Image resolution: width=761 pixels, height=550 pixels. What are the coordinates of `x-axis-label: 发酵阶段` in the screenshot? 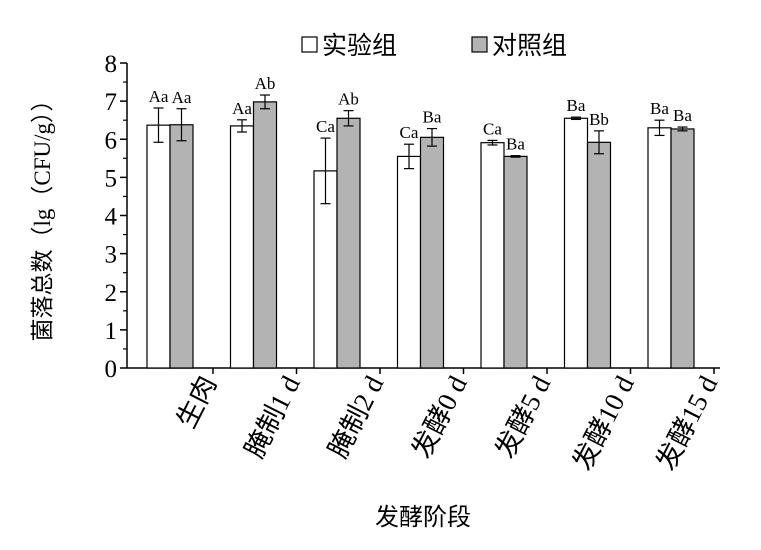 It's located at (423, 517).